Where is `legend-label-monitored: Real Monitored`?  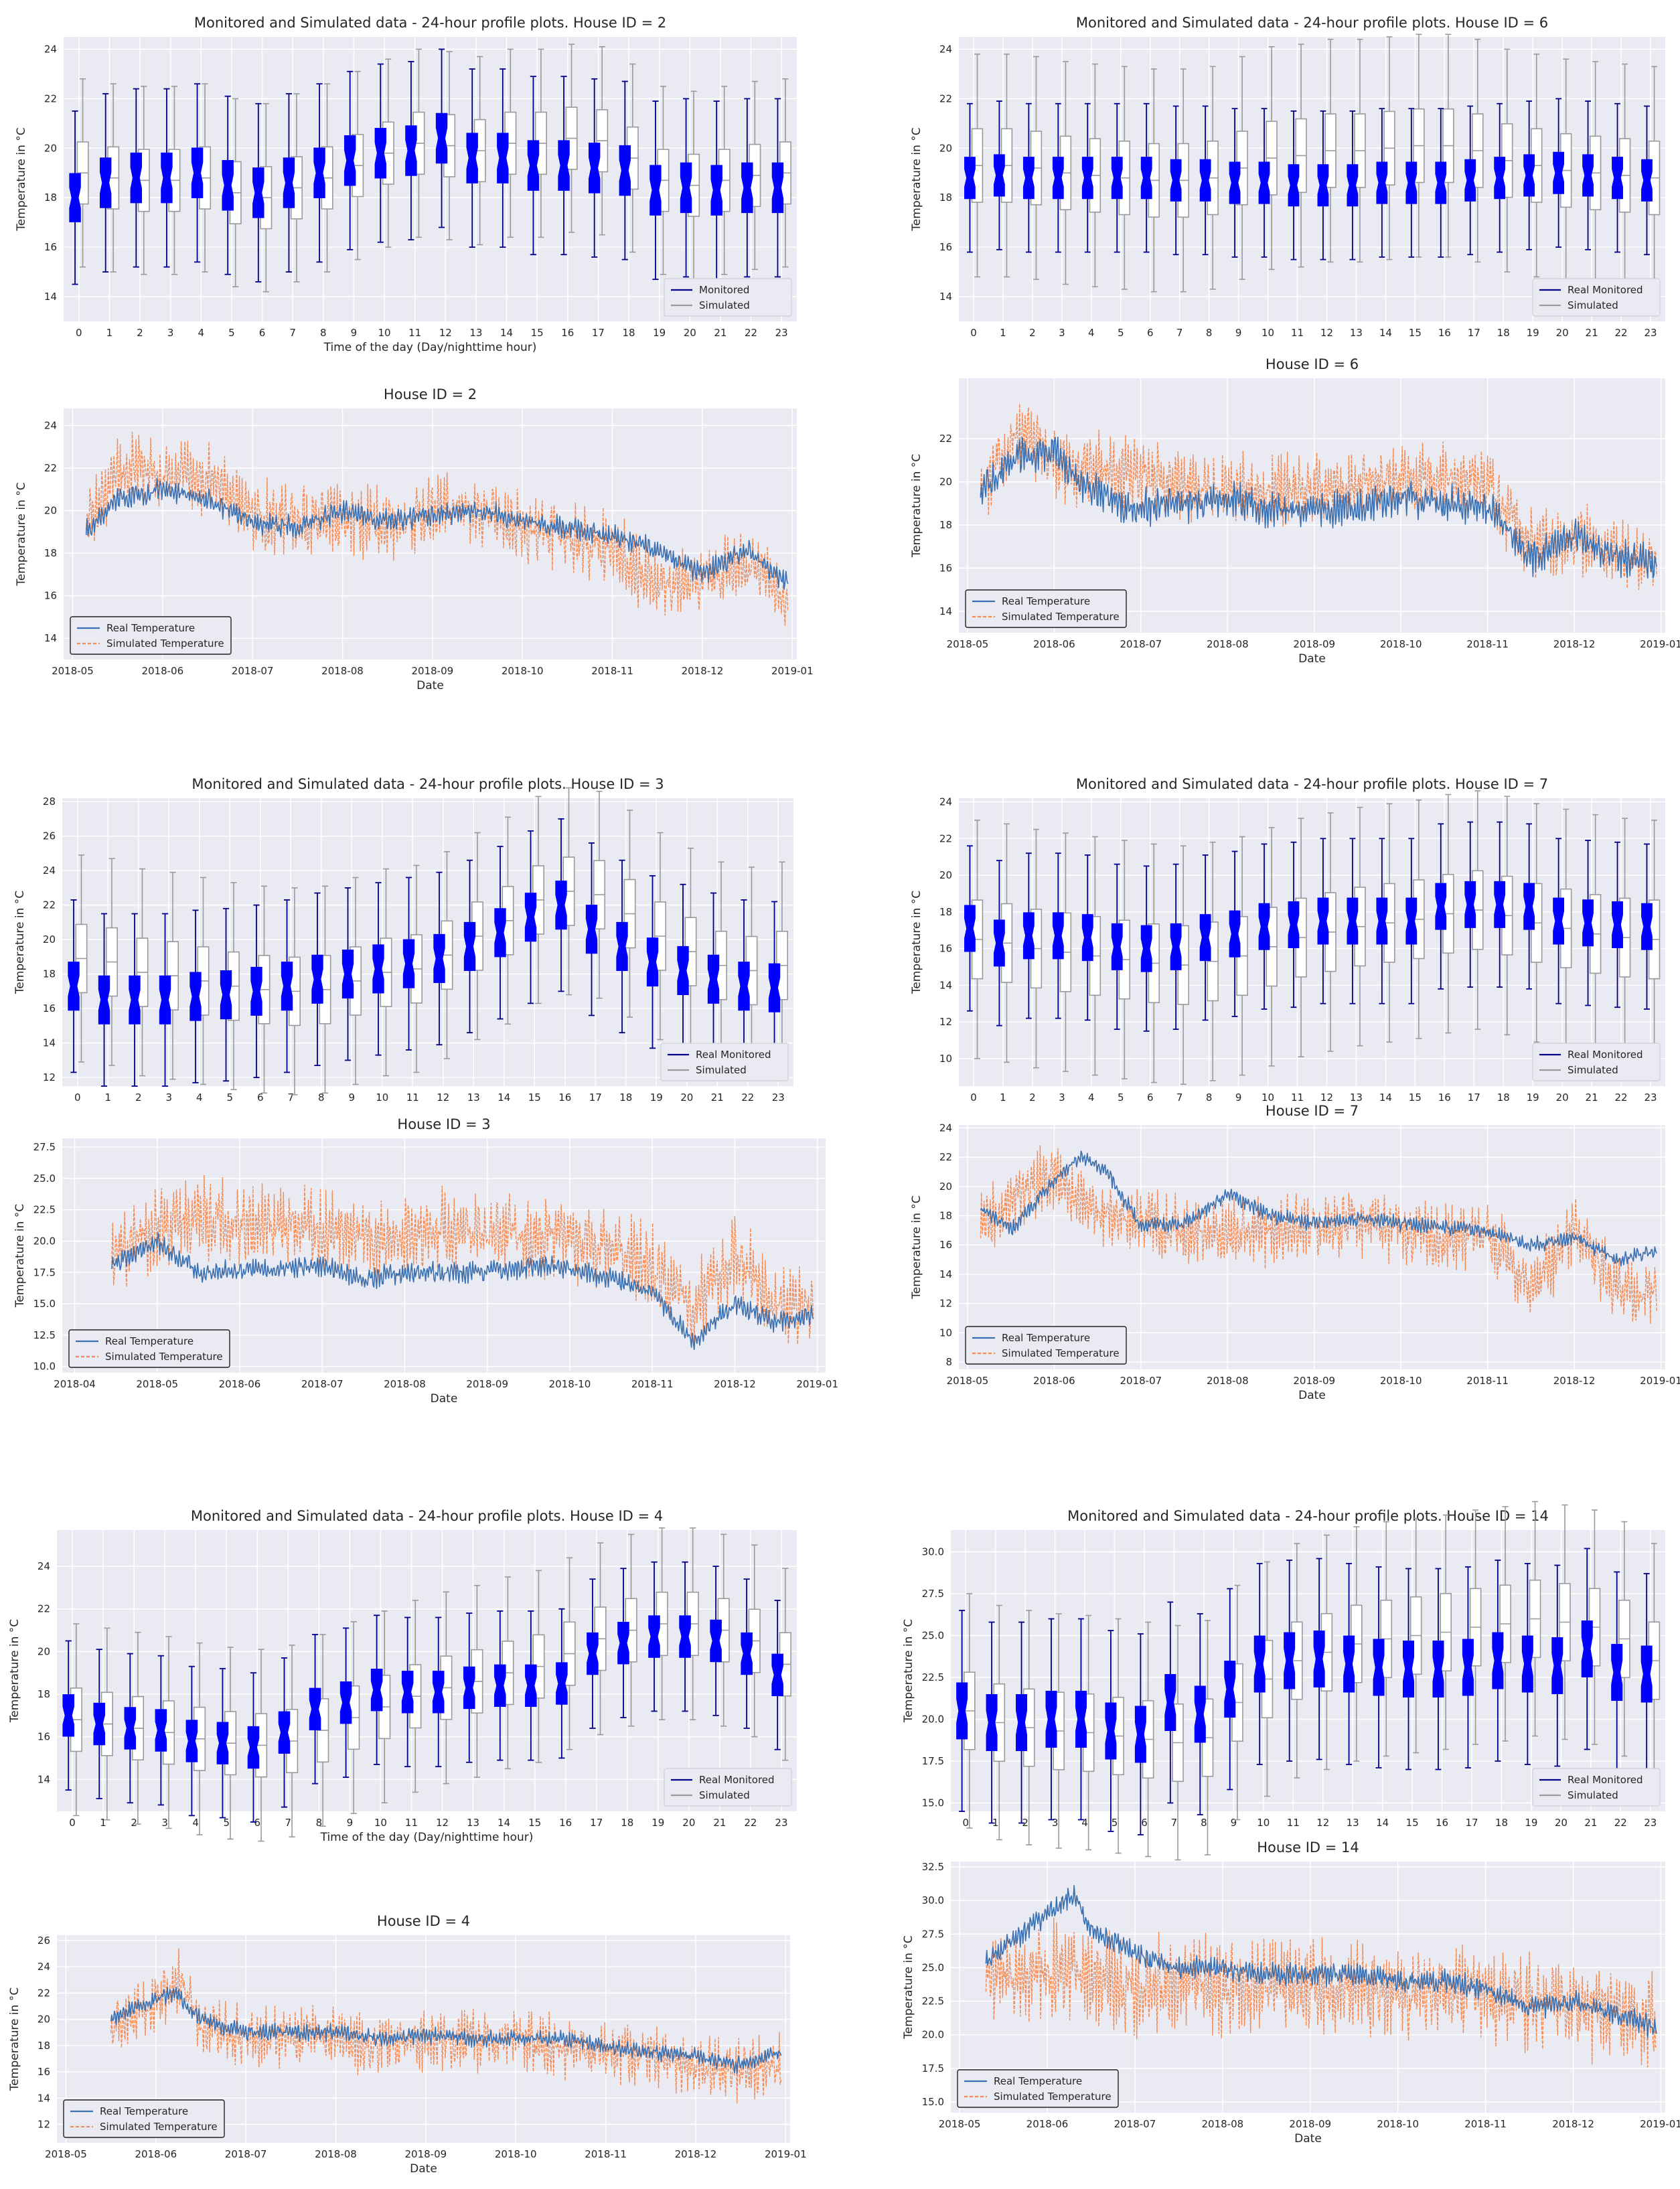 legend-label-monitored: Real Monitored is located at coordinates (1605, 1055).